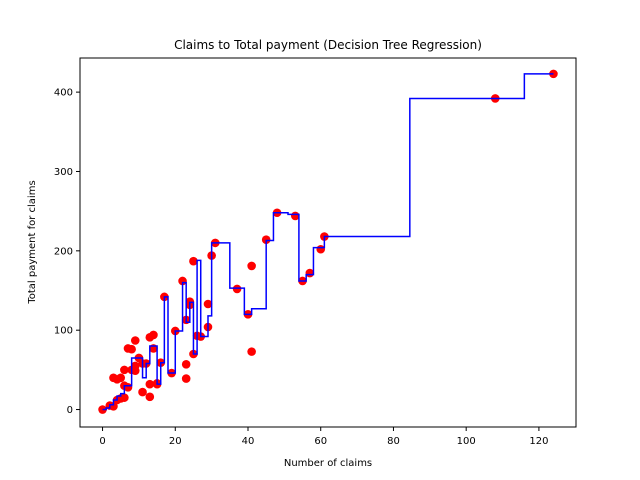  Describe the element at coordinates (32, 242) in the screenshot. I see `y-axis-label: Total payment for claims` at that location.